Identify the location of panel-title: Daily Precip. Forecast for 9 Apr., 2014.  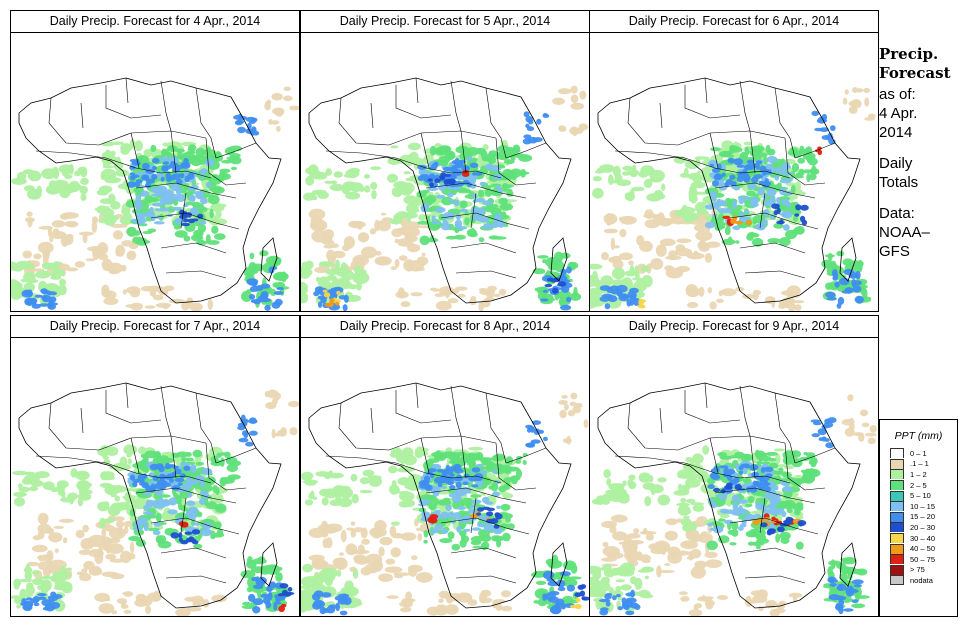
(734, 326).